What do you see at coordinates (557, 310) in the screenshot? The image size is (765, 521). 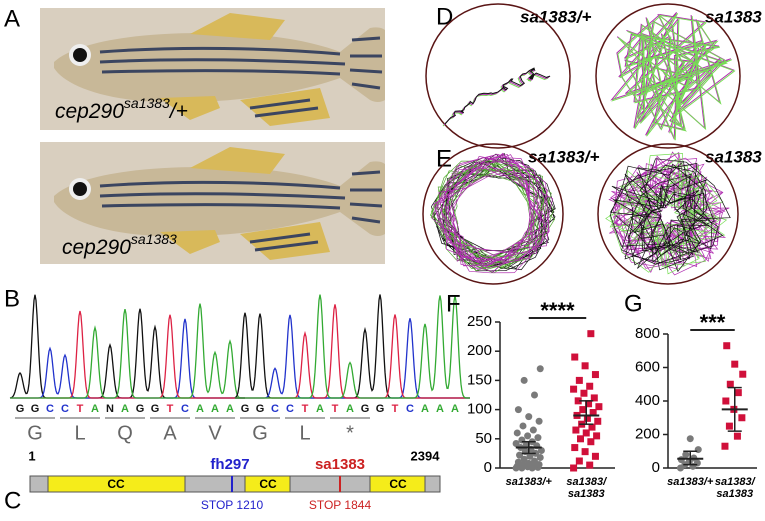 I see `significance-label: ****` at bounding box center [557, 310].